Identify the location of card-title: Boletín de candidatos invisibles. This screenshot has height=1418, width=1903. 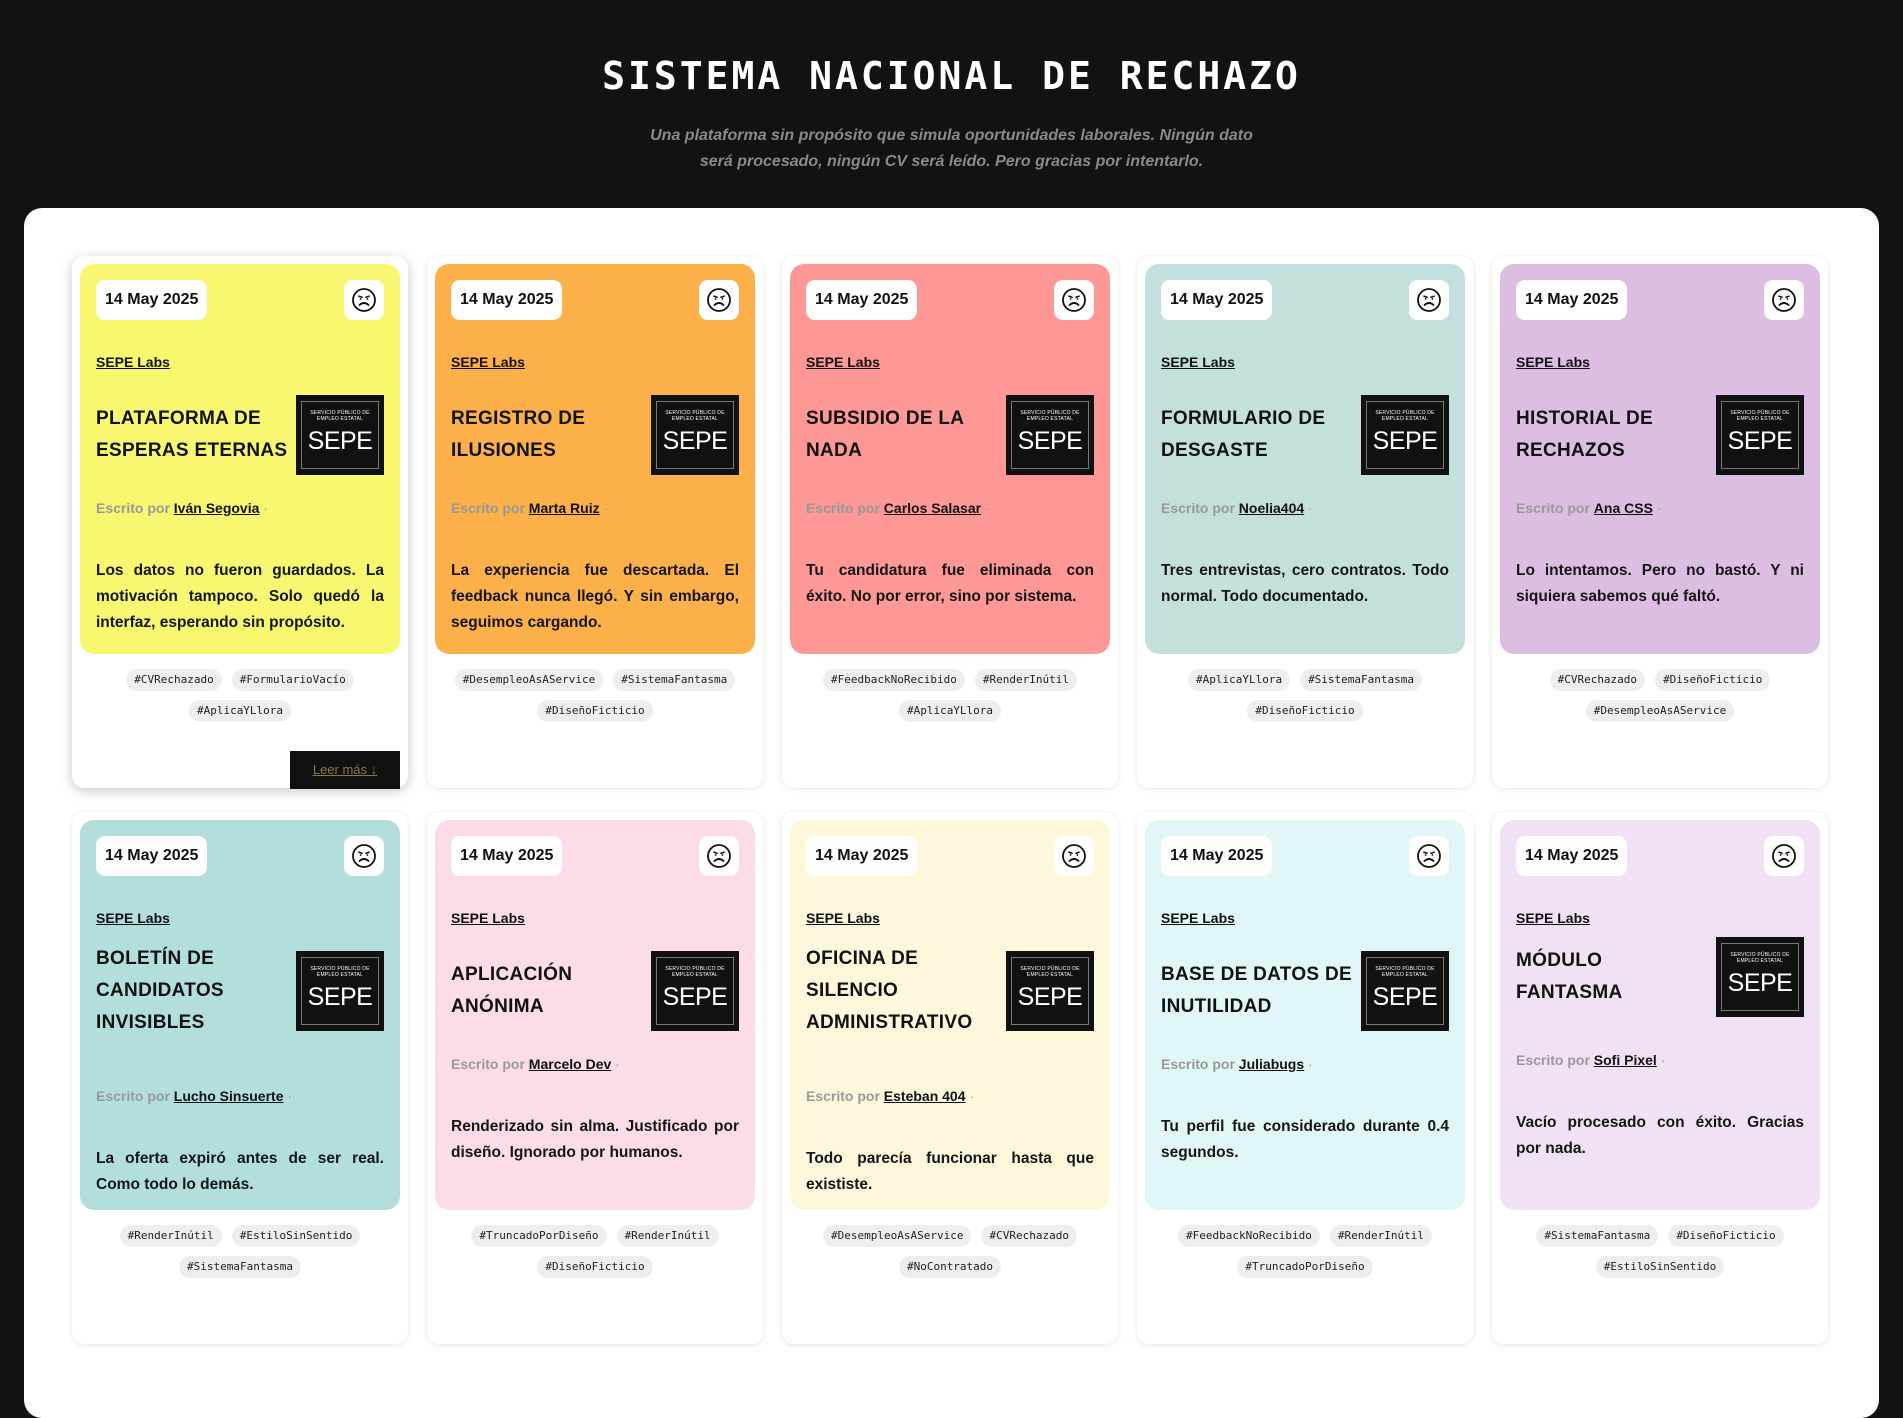
(160, 990).